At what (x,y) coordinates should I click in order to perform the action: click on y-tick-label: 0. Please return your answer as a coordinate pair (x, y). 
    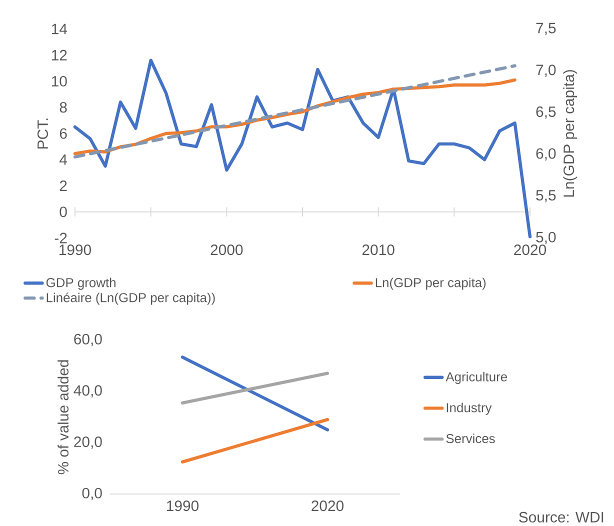
    Looking at the image, I should click on (63, 212).